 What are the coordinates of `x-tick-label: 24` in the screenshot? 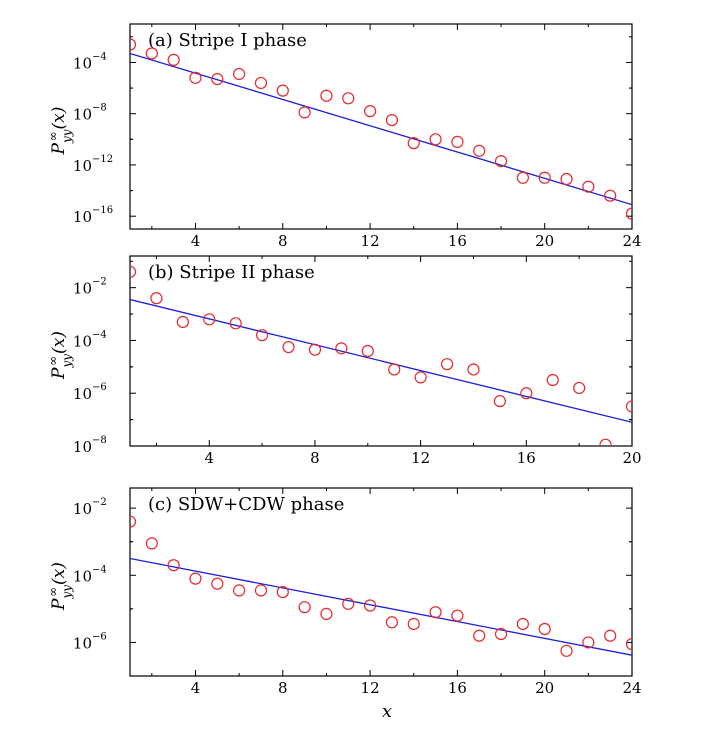 It's located at (631, 241).